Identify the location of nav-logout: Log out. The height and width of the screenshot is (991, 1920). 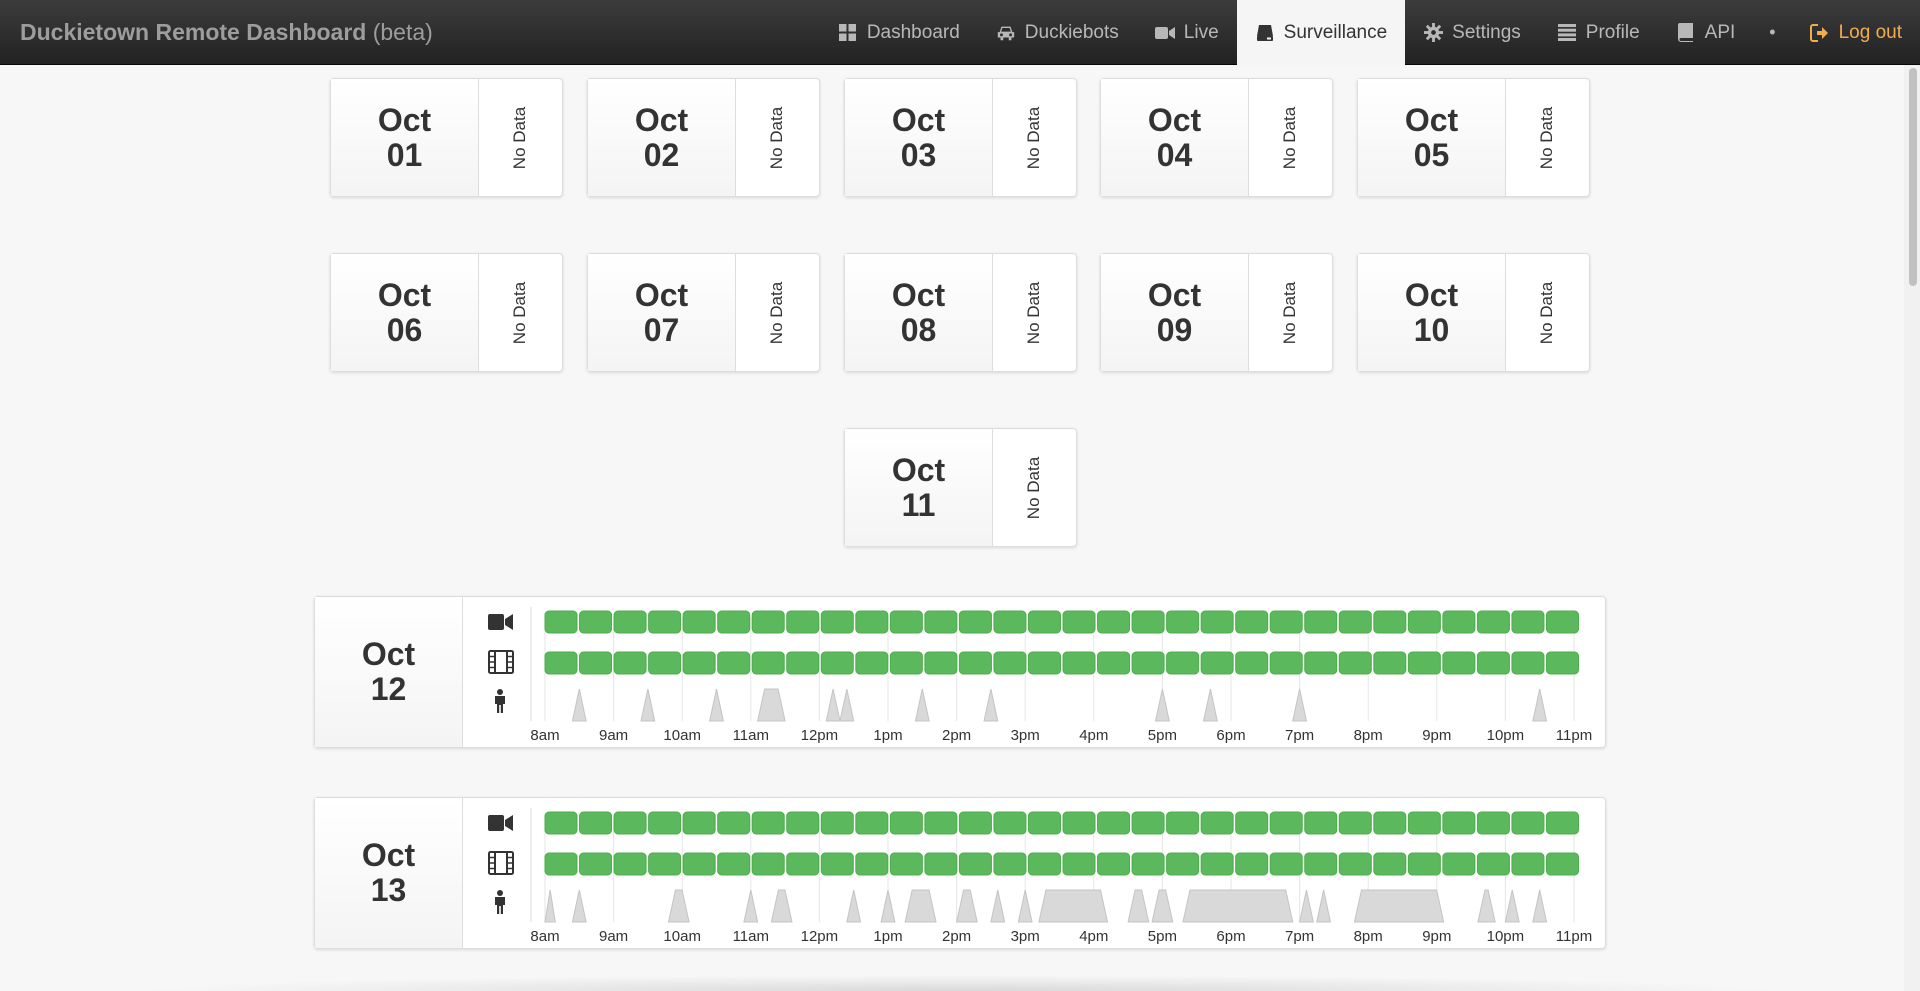
(1856, 32).